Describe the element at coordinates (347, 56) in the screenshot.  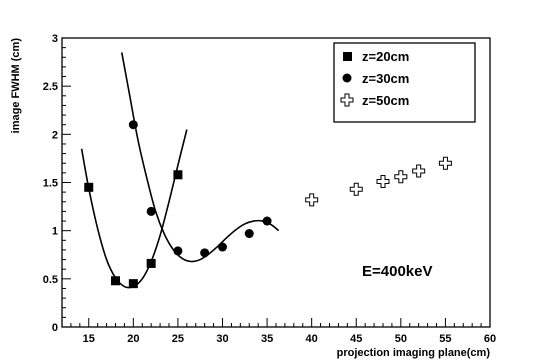
I see `legend-marker-z20` at that location.